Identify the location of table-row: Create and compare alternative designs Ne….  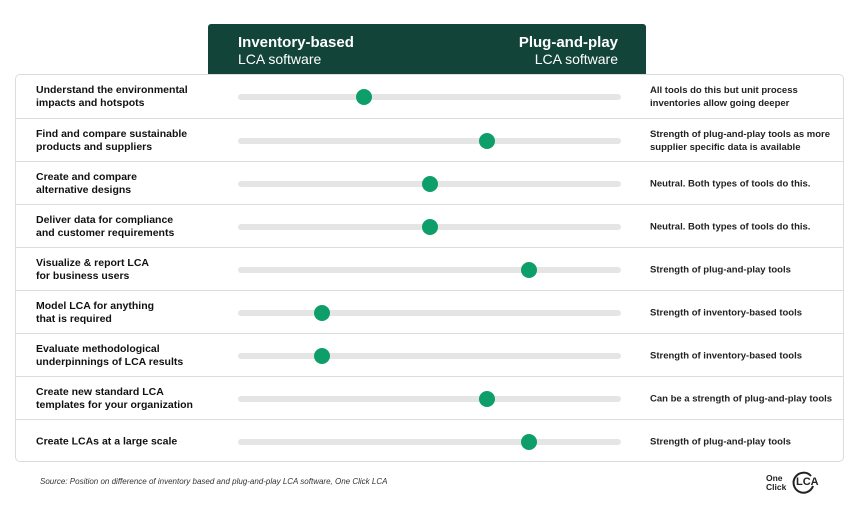
(429, 183).